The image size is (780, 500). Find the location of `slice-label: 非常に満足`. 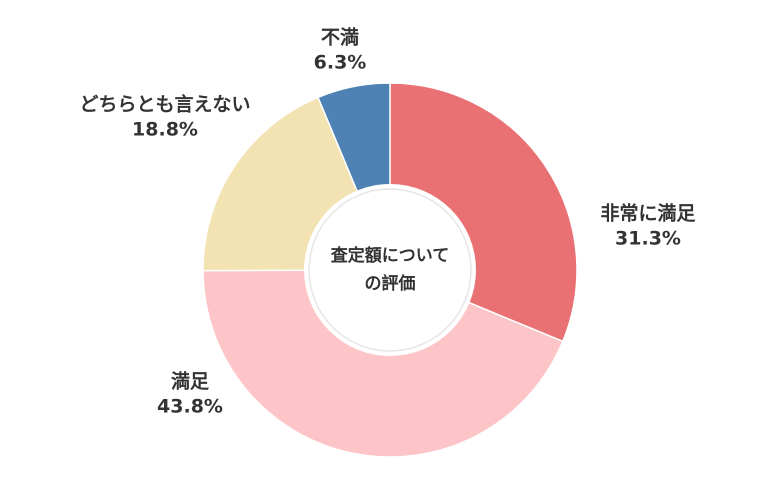

slice-label: 非常に満足 is located at coordinates (648, 213).